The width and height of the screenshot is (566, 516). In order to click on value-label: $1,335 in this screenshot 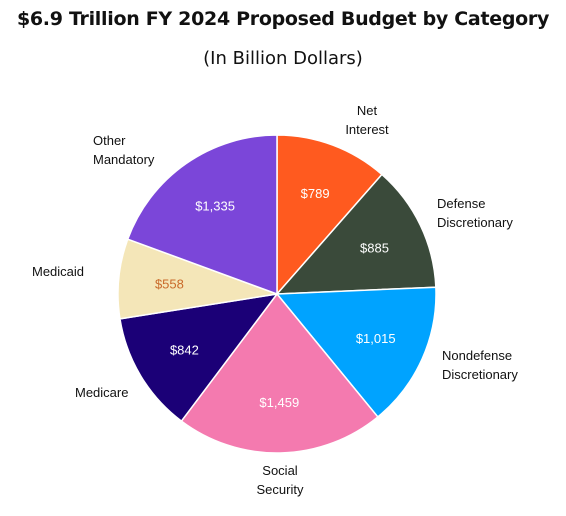, I will do `click(215, 205)`.